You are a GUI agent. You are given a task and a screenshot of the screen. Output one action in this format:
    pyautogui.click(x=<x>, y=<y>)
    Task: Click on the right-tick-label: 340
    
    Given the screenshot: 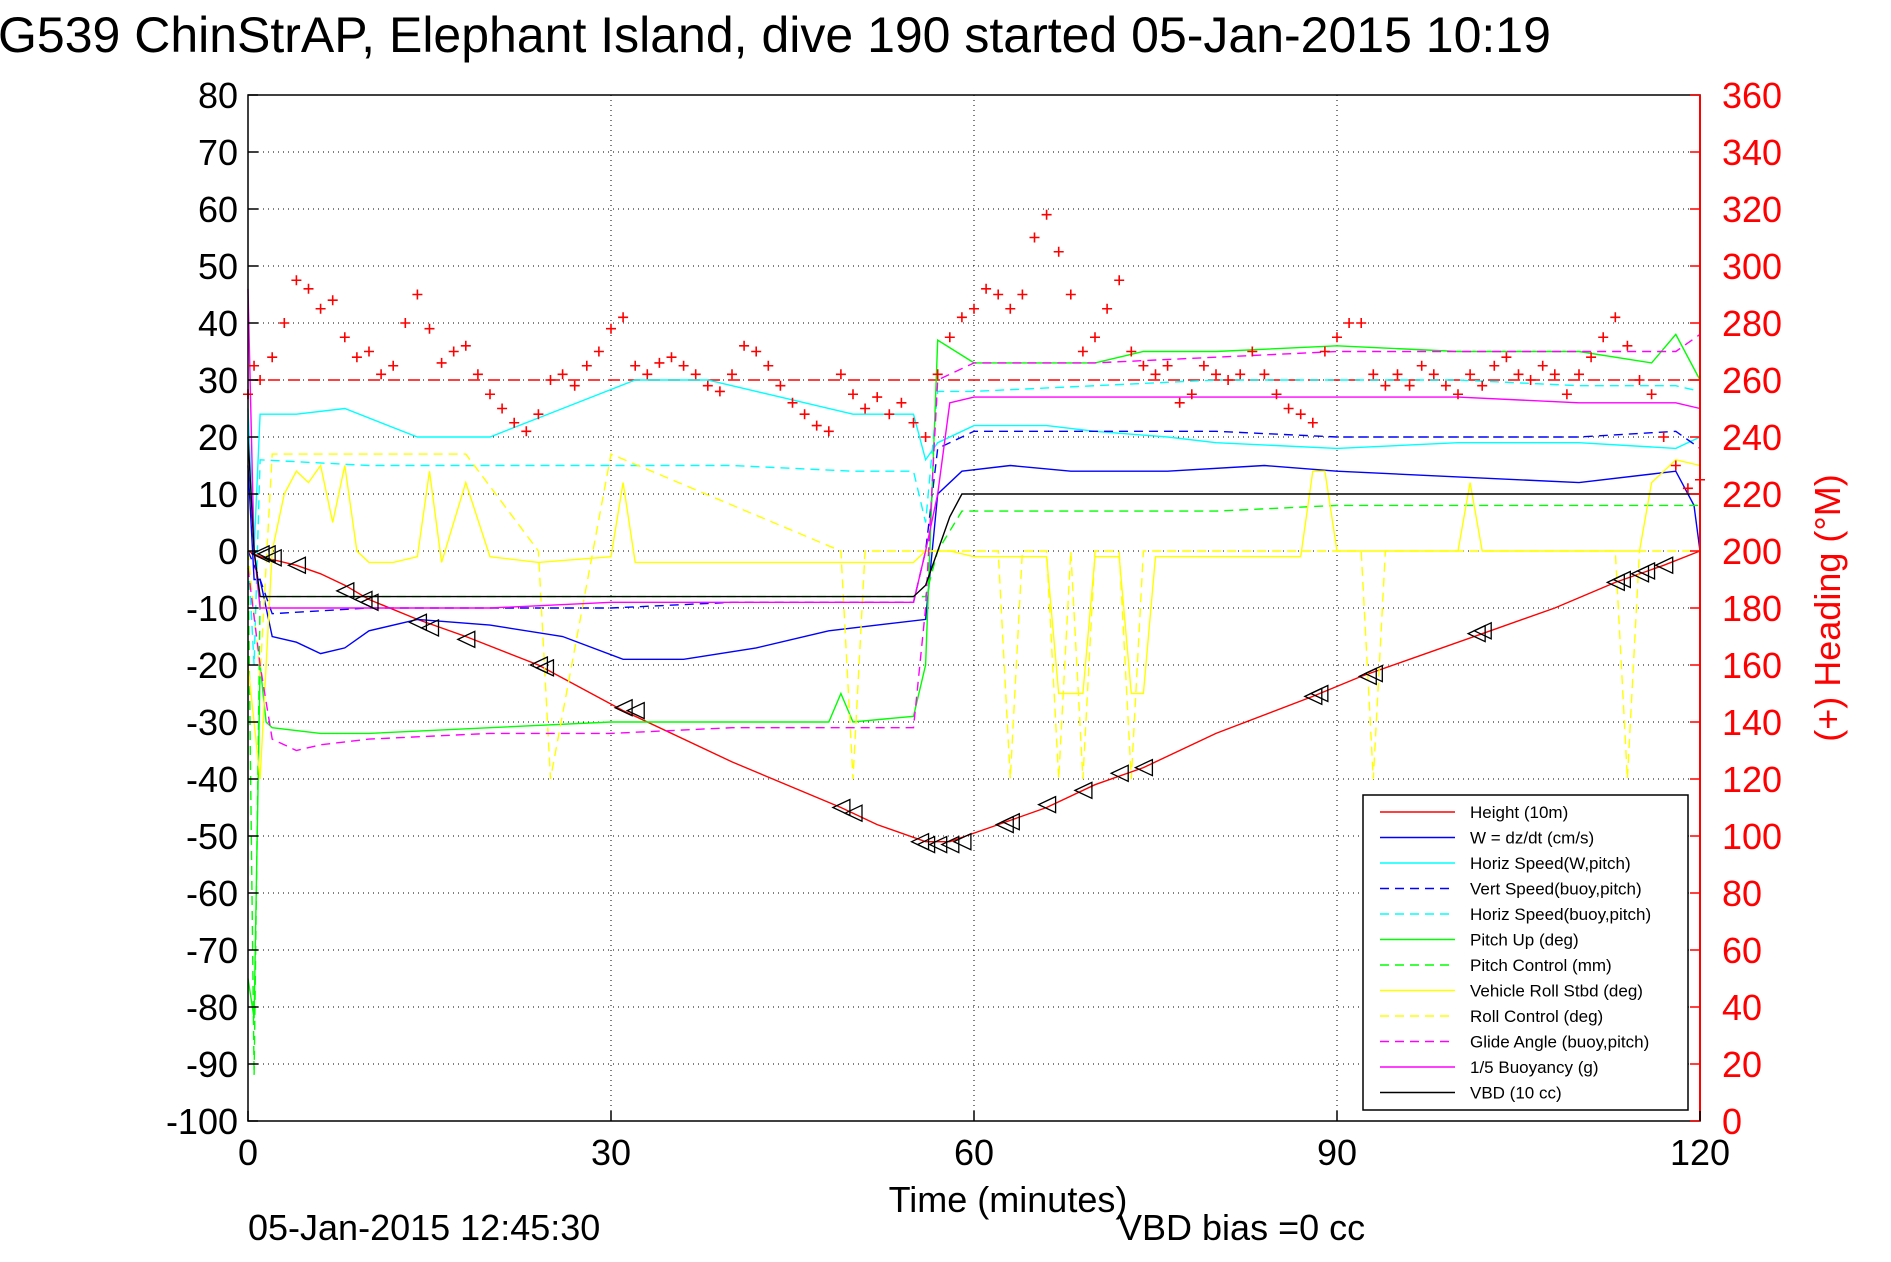 What is the action you would take?
    pyautogui.click(x=1752, y=152)
    